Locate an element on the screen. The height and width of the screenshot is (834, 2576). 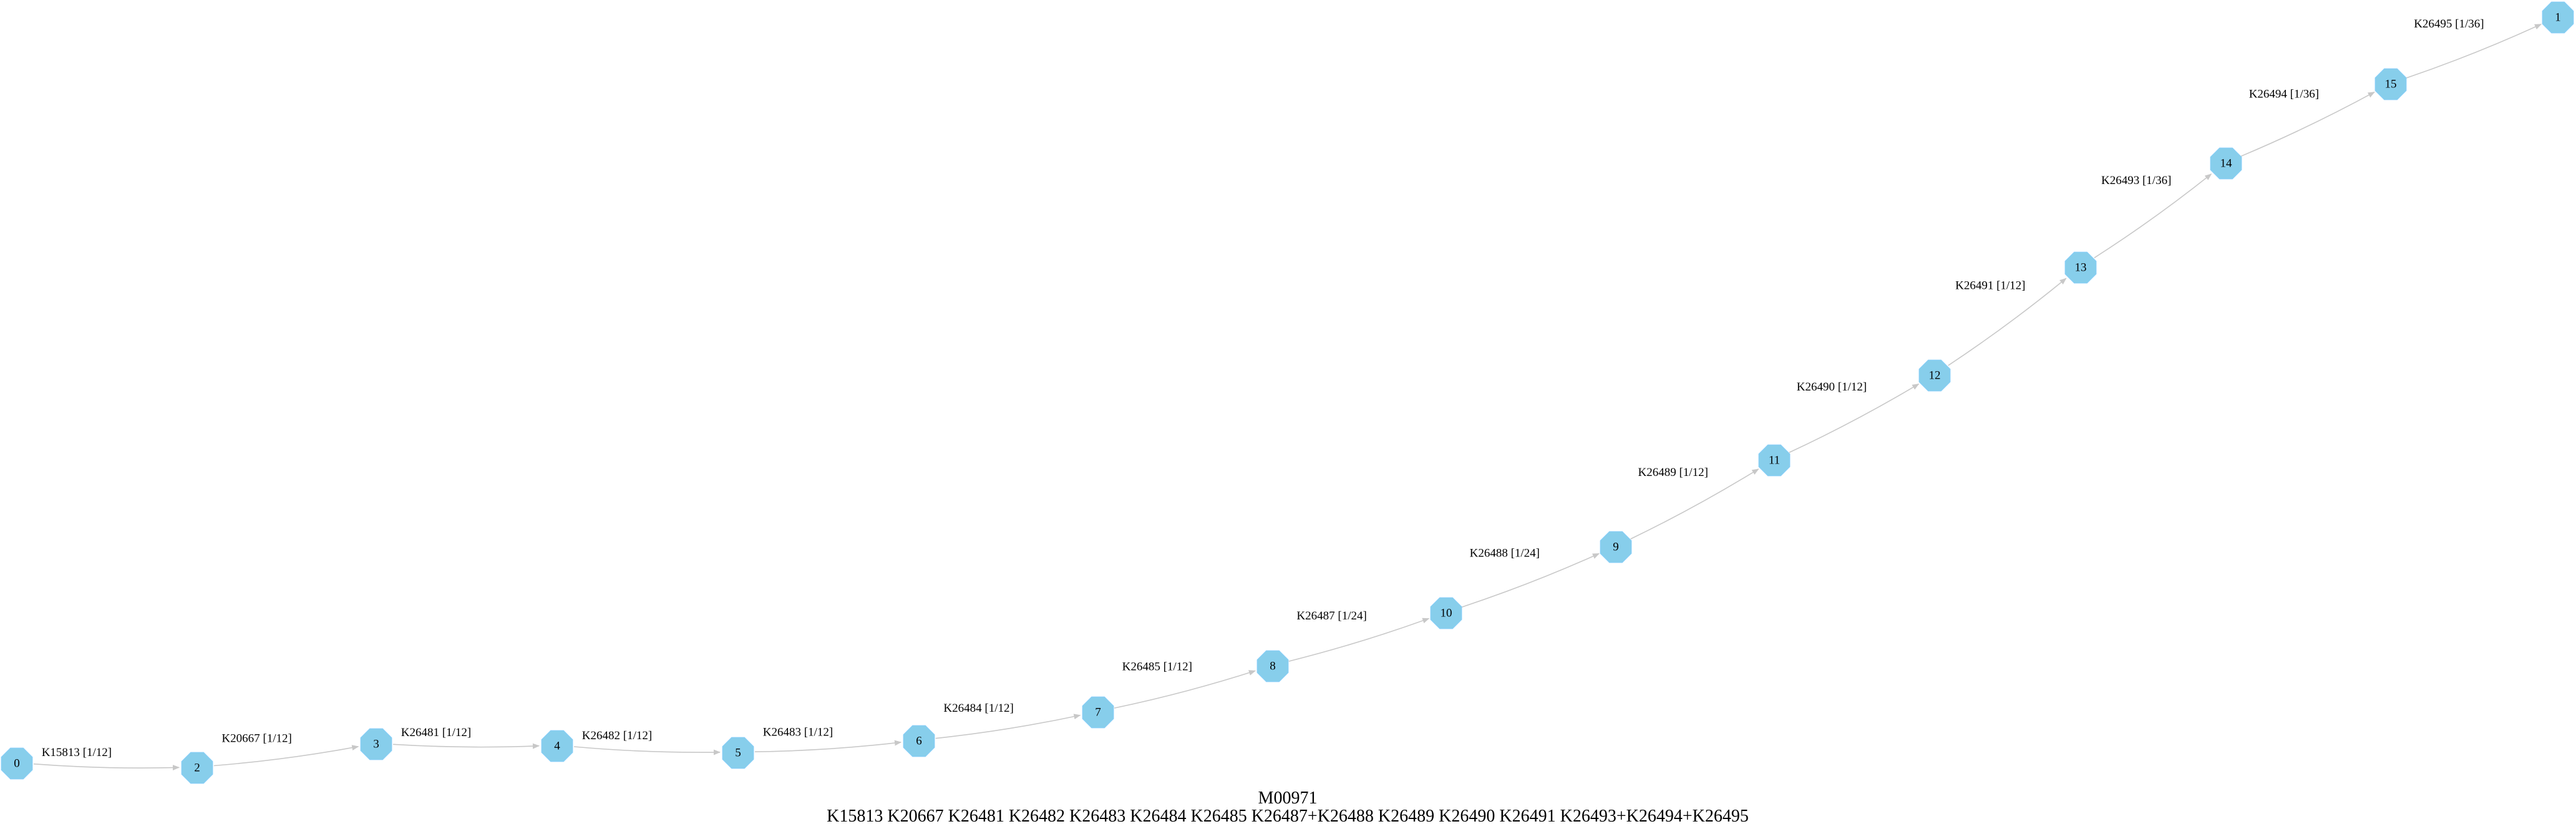
node-label-4: 4 is located at coordinates (557, 746).